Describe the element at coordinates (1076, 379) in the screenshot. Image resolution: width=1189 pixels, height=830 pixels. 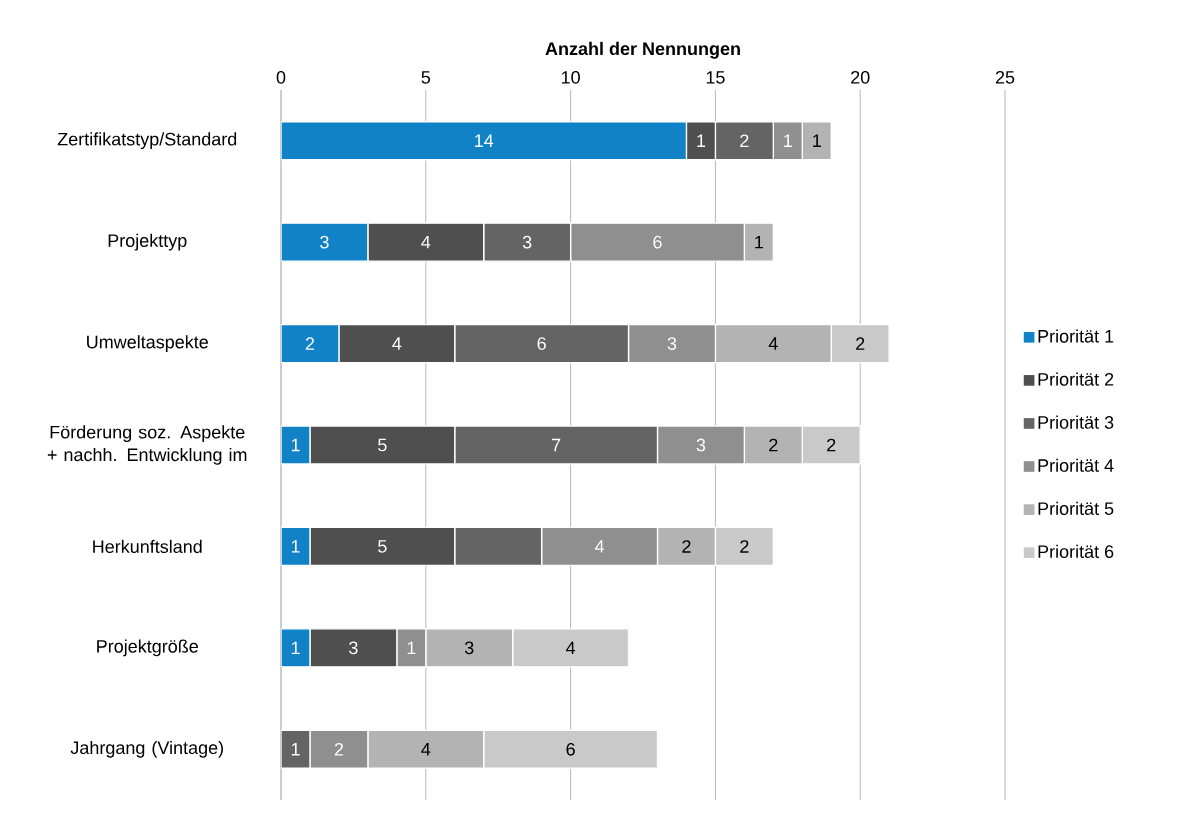
I see `legend-label: Priorität 2` at that location.